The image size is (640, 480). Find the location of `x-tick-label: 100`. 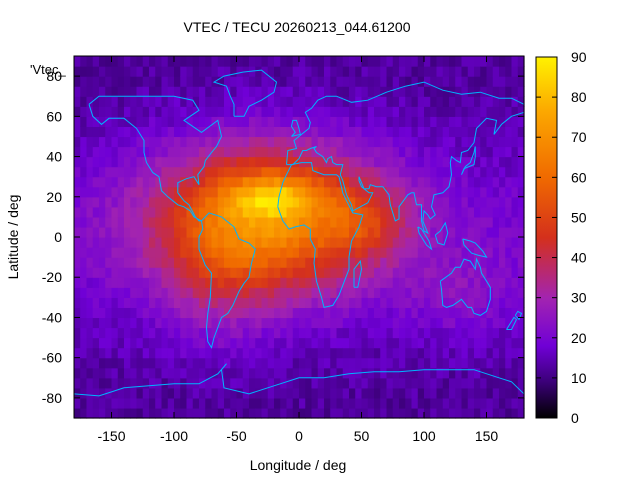

x-tick-label: 100 is located at coordinates (424, 436).